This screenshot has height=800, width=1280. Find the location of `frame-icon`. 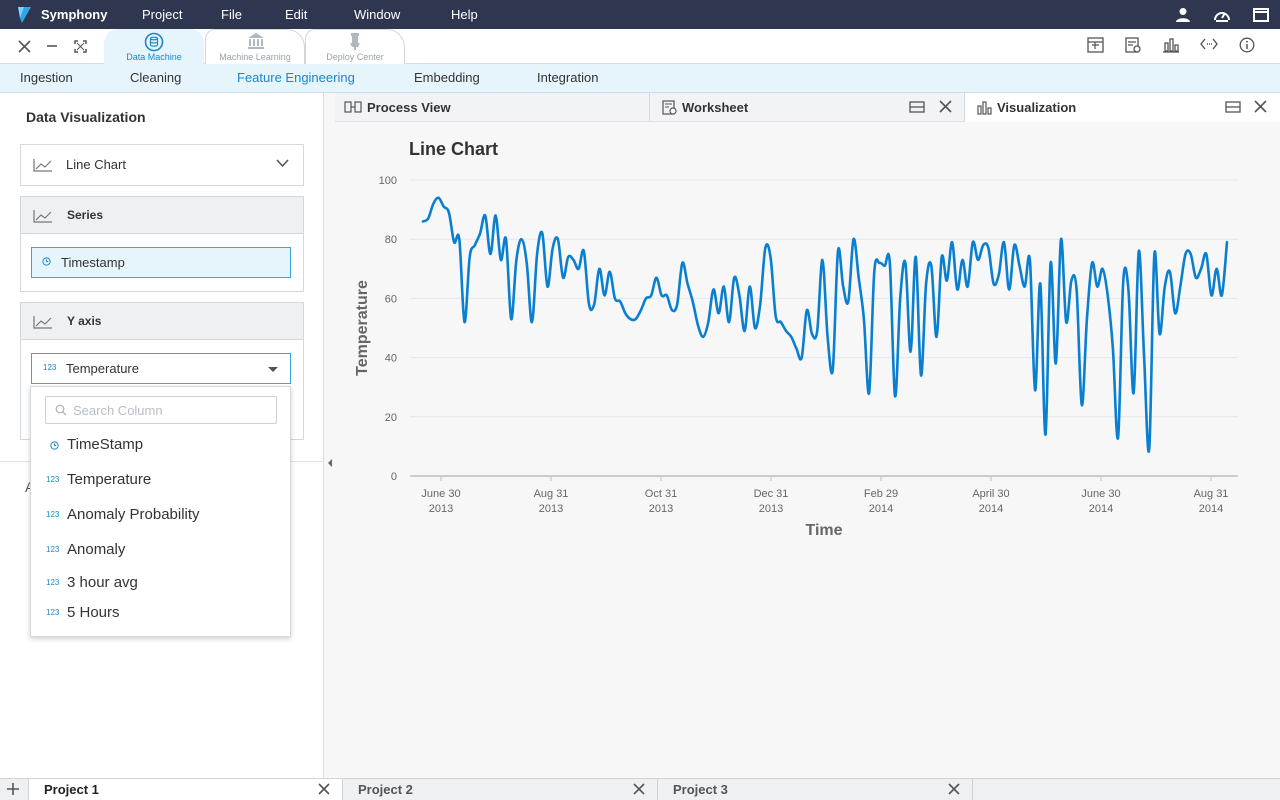

frame-icon is located at coordinates (1095, 45).